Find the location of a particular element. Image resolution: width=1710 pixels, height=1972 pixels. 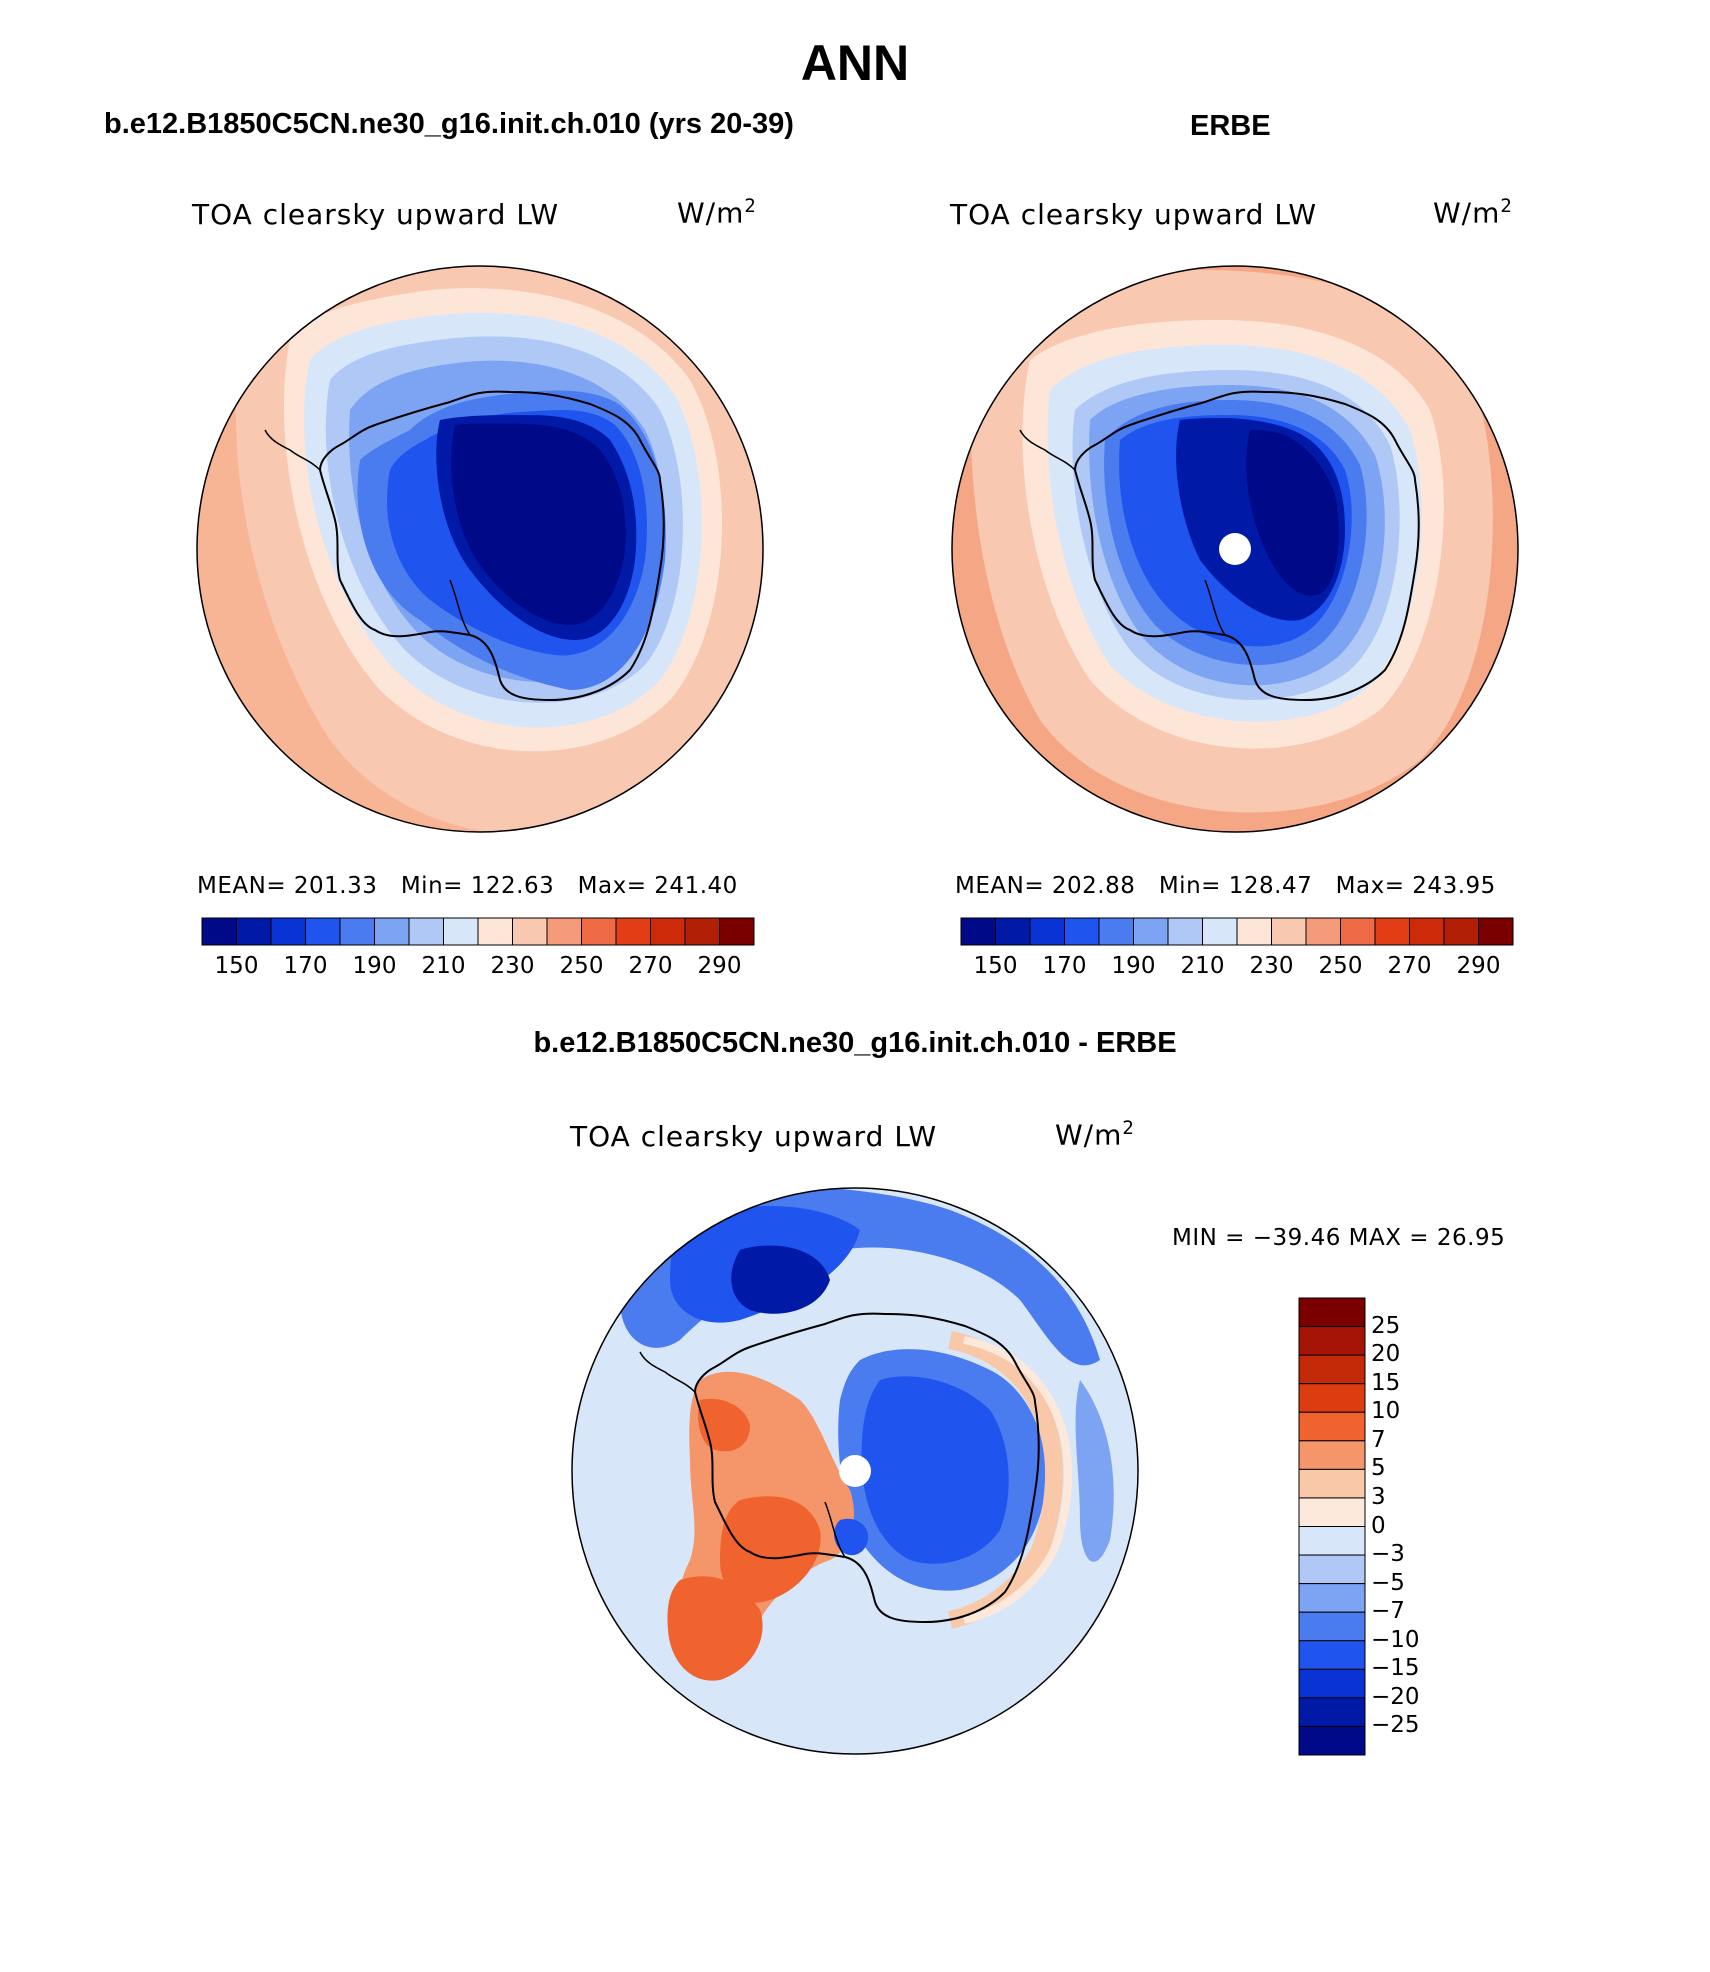

colorbar-tick-label: −15 is located at coordinates (1395, 1668).